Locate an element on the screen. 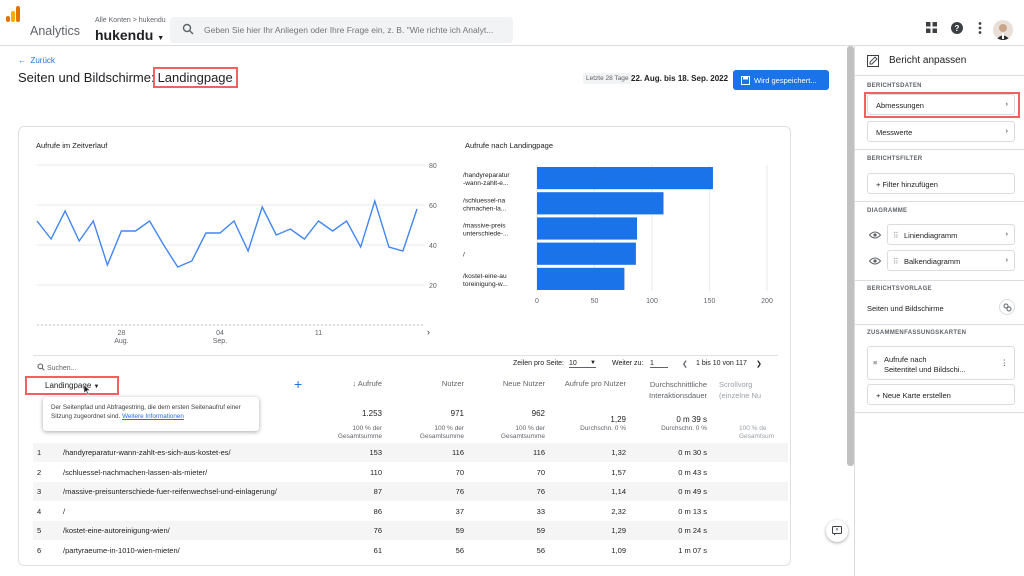  page-scrollbar is located at coordinates (850, 256).